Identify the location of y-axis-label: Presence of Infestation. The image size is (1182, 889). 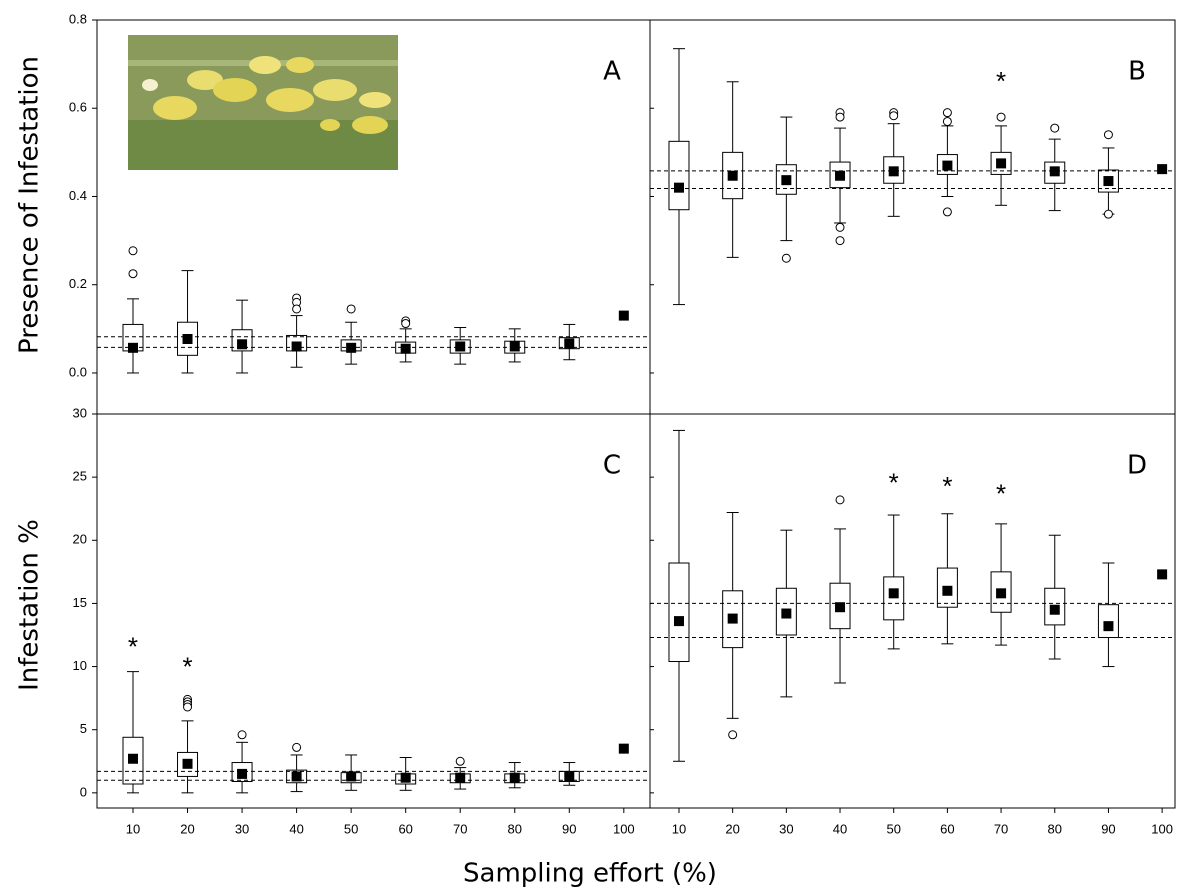
(30, 205).